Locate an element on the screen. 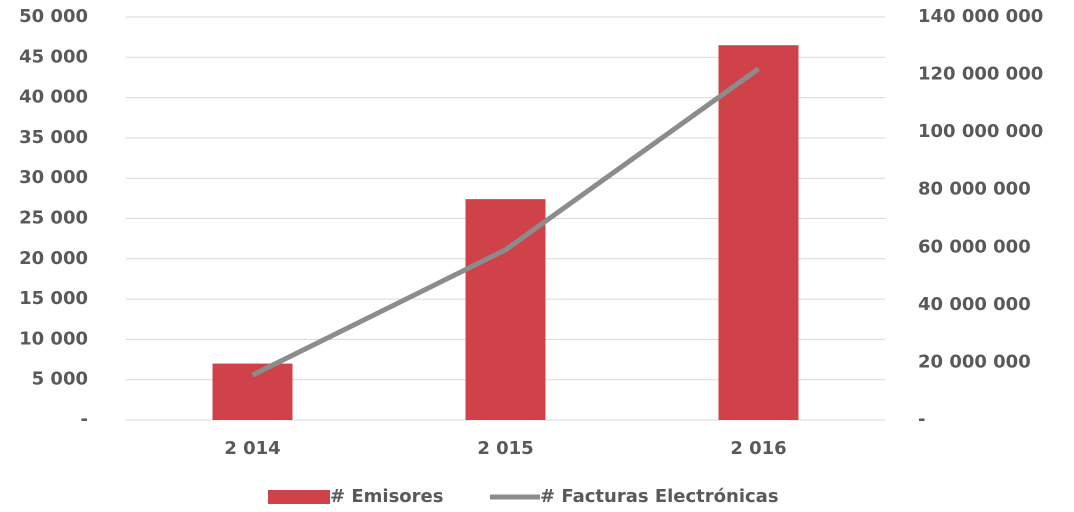 The width and height of the screenshot is (1074, 512). x-tick-label: 2 016 is located at coordinates (758, 448).